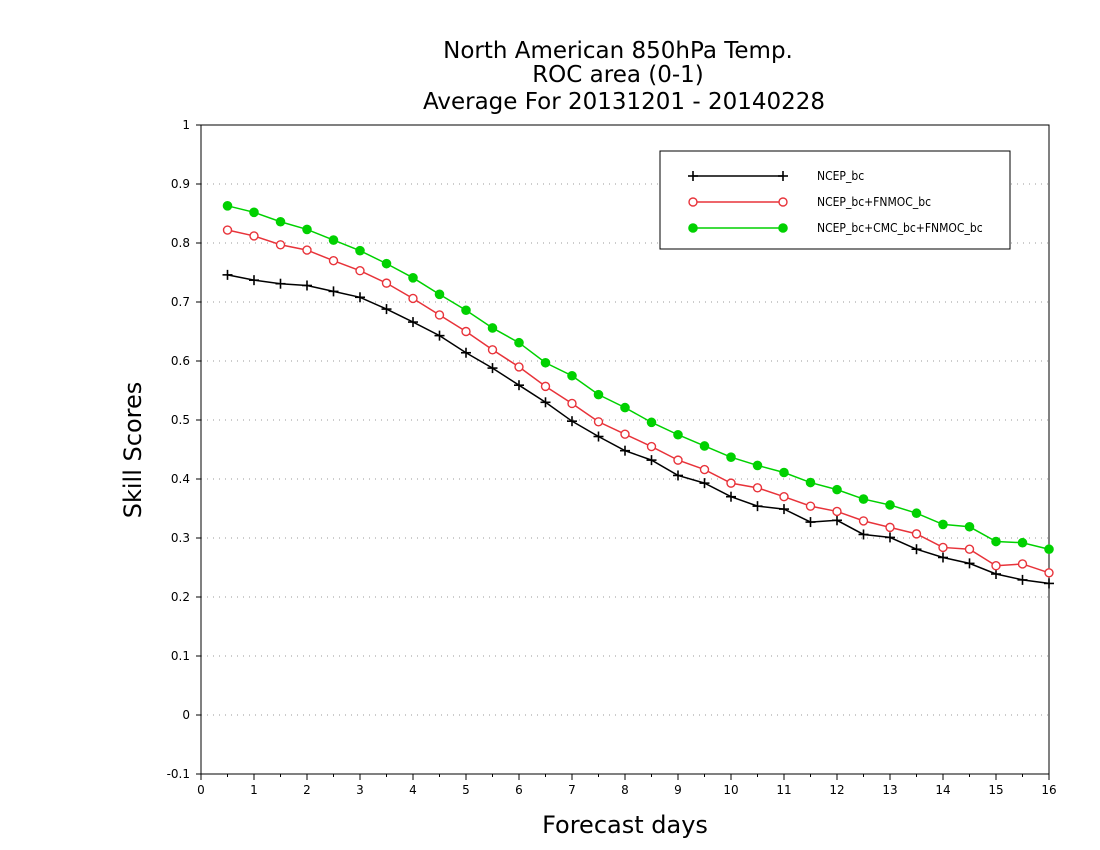 This screenshot has height=850, width=1100. I want to click on x-axis-ticks: 0 1 2 3 4 5 6 7 8 9 10 11 12 13 14 15 16, so click(627, 785).